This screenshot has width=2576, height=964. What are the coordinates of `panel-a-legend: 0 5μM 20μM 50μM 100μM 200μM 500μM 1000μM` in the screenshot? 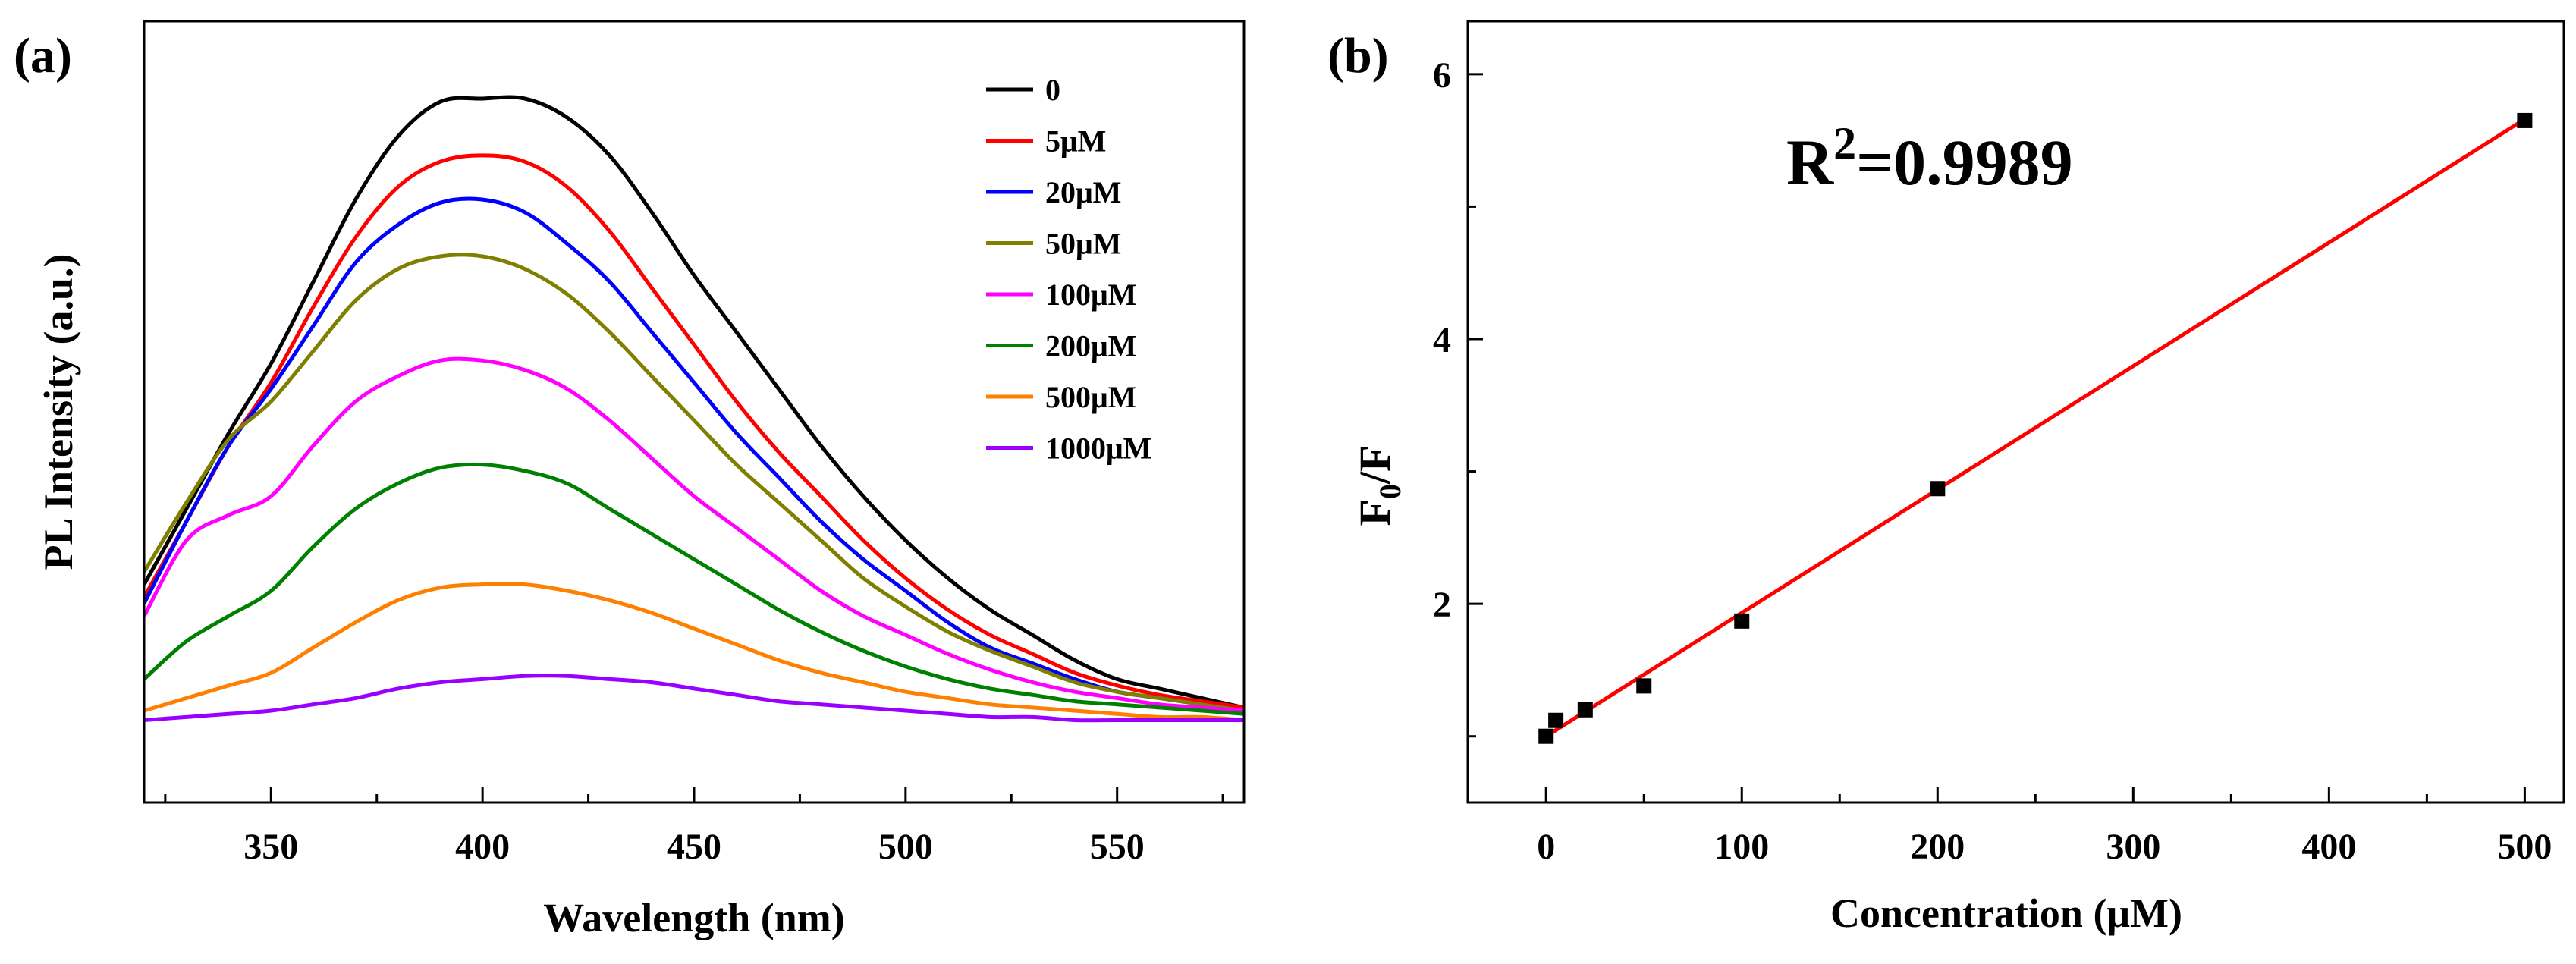 It's located at (1068, 269).